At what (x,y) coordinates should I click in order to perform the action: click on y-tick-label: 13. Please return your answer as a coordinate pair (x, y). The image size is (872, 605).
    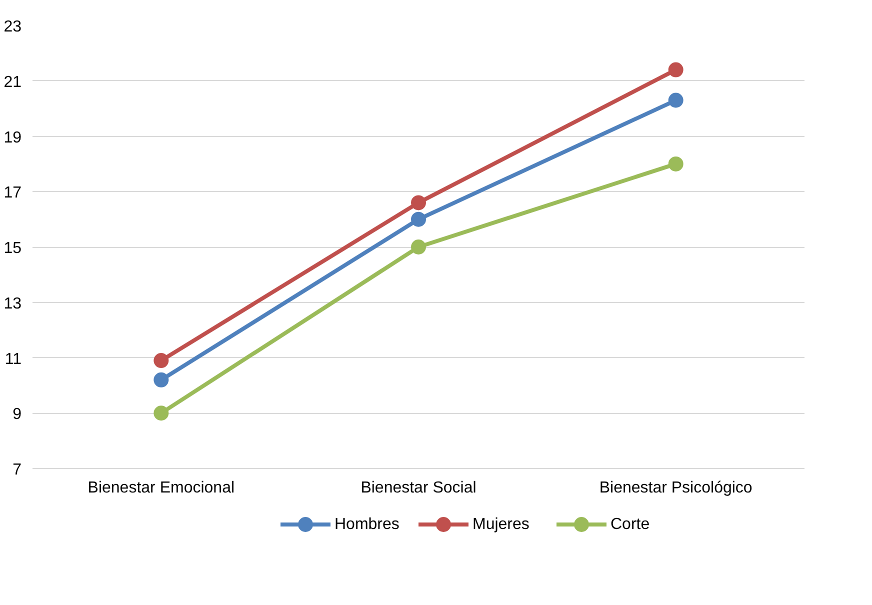
    Looking at the image, I should click on (13, 303).